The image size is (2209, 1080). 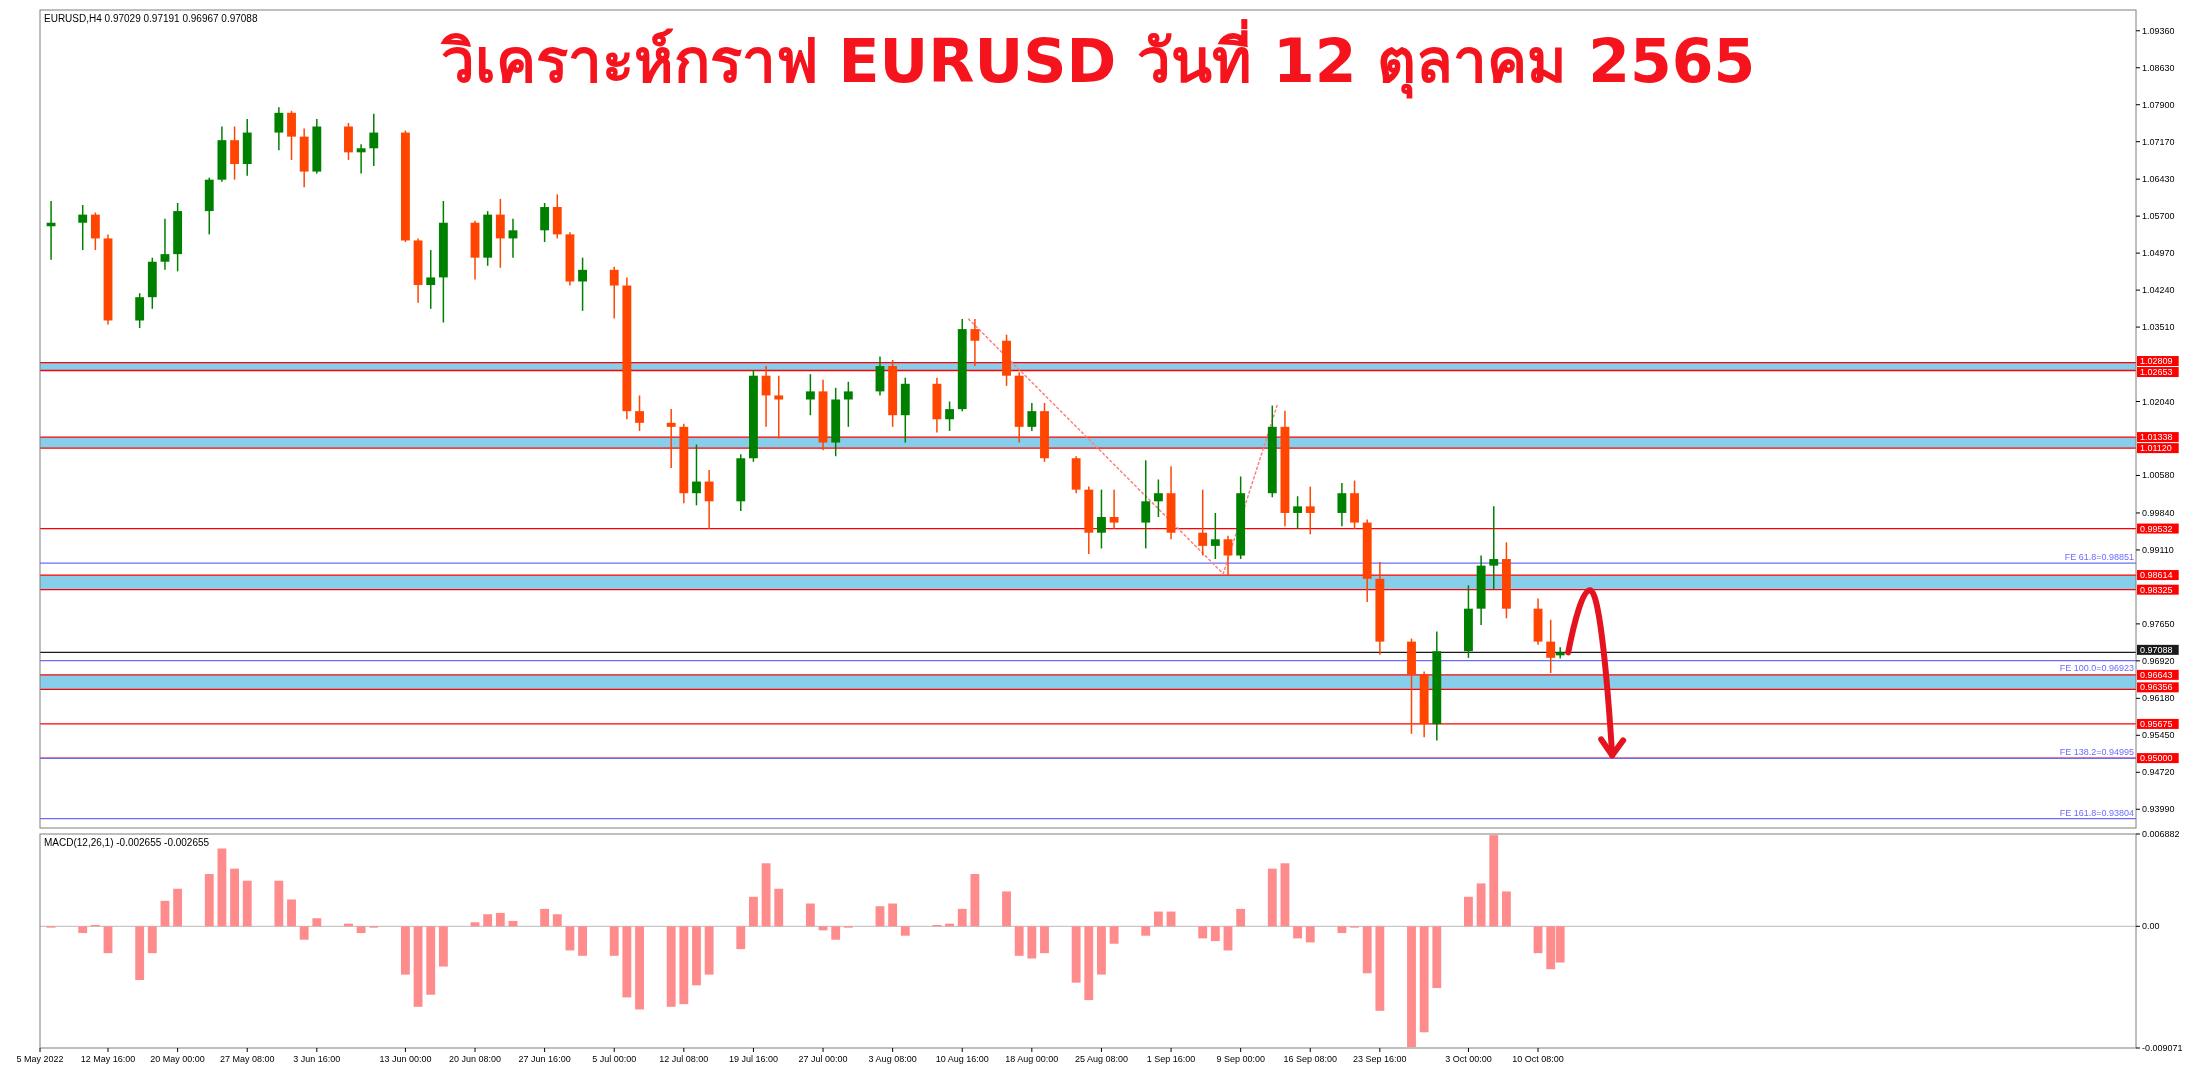 What do you see at coordinates (1240, 1059) in the screenshot?
I see `x-tick-label: 9 Sep 00:00` at bounding box center [1240, 1059].